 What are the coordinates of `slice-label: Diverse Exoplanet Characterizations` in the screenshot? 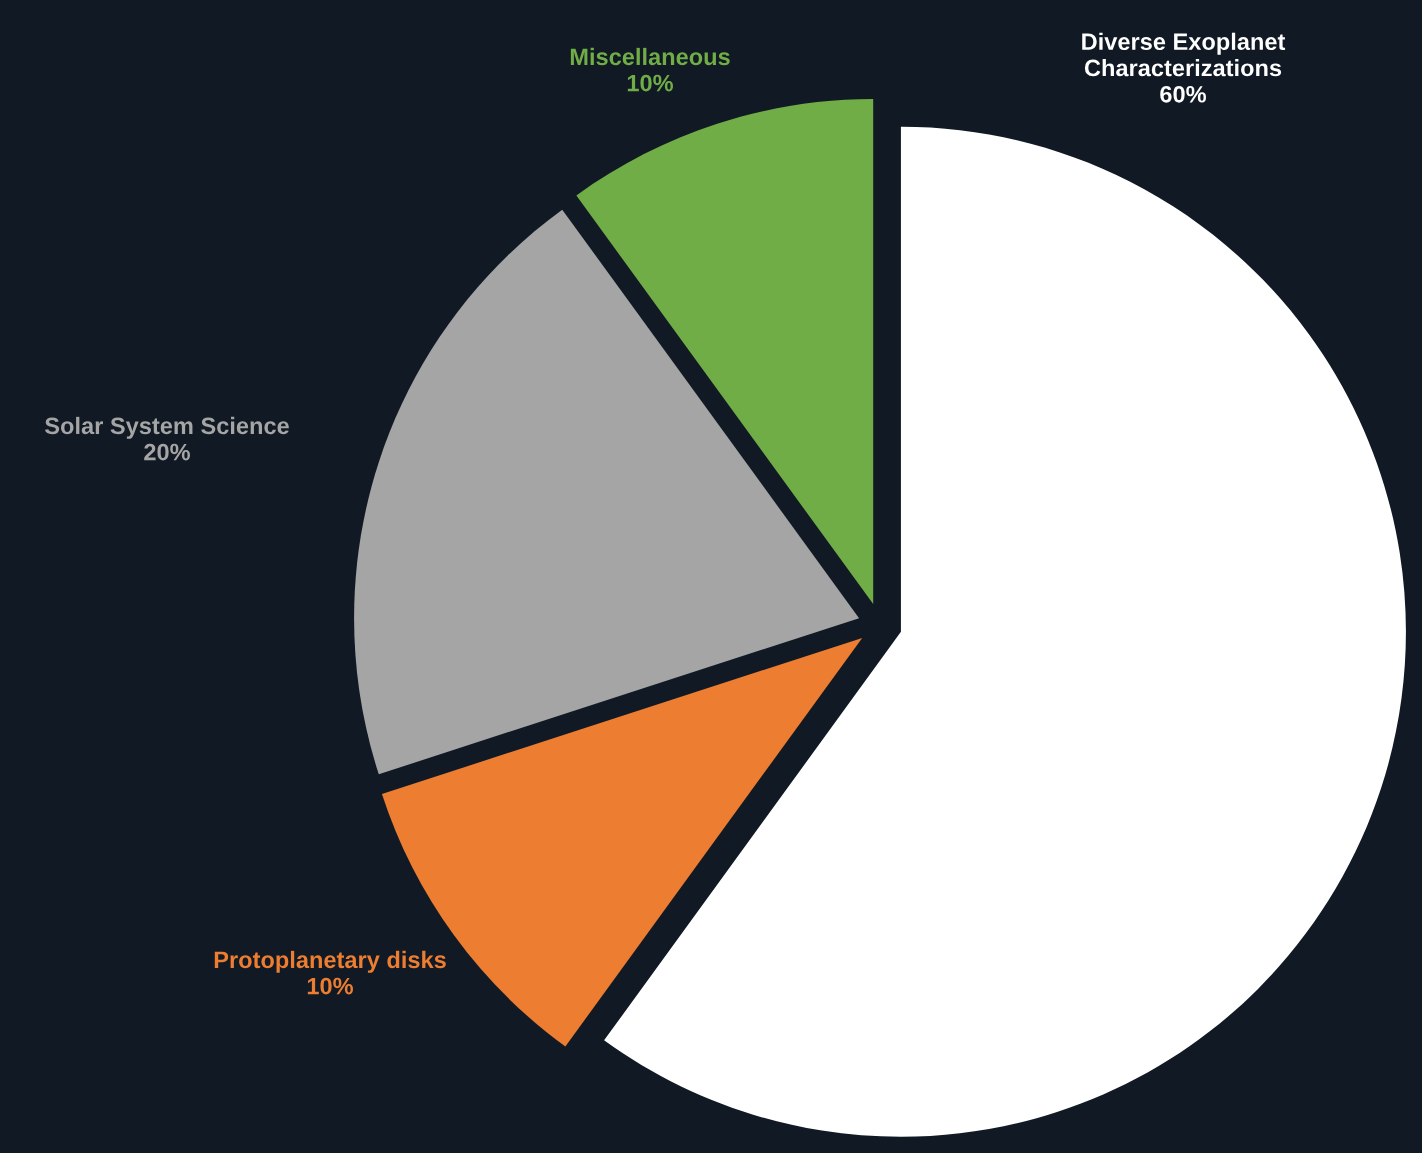 It's located at (1184, 54).